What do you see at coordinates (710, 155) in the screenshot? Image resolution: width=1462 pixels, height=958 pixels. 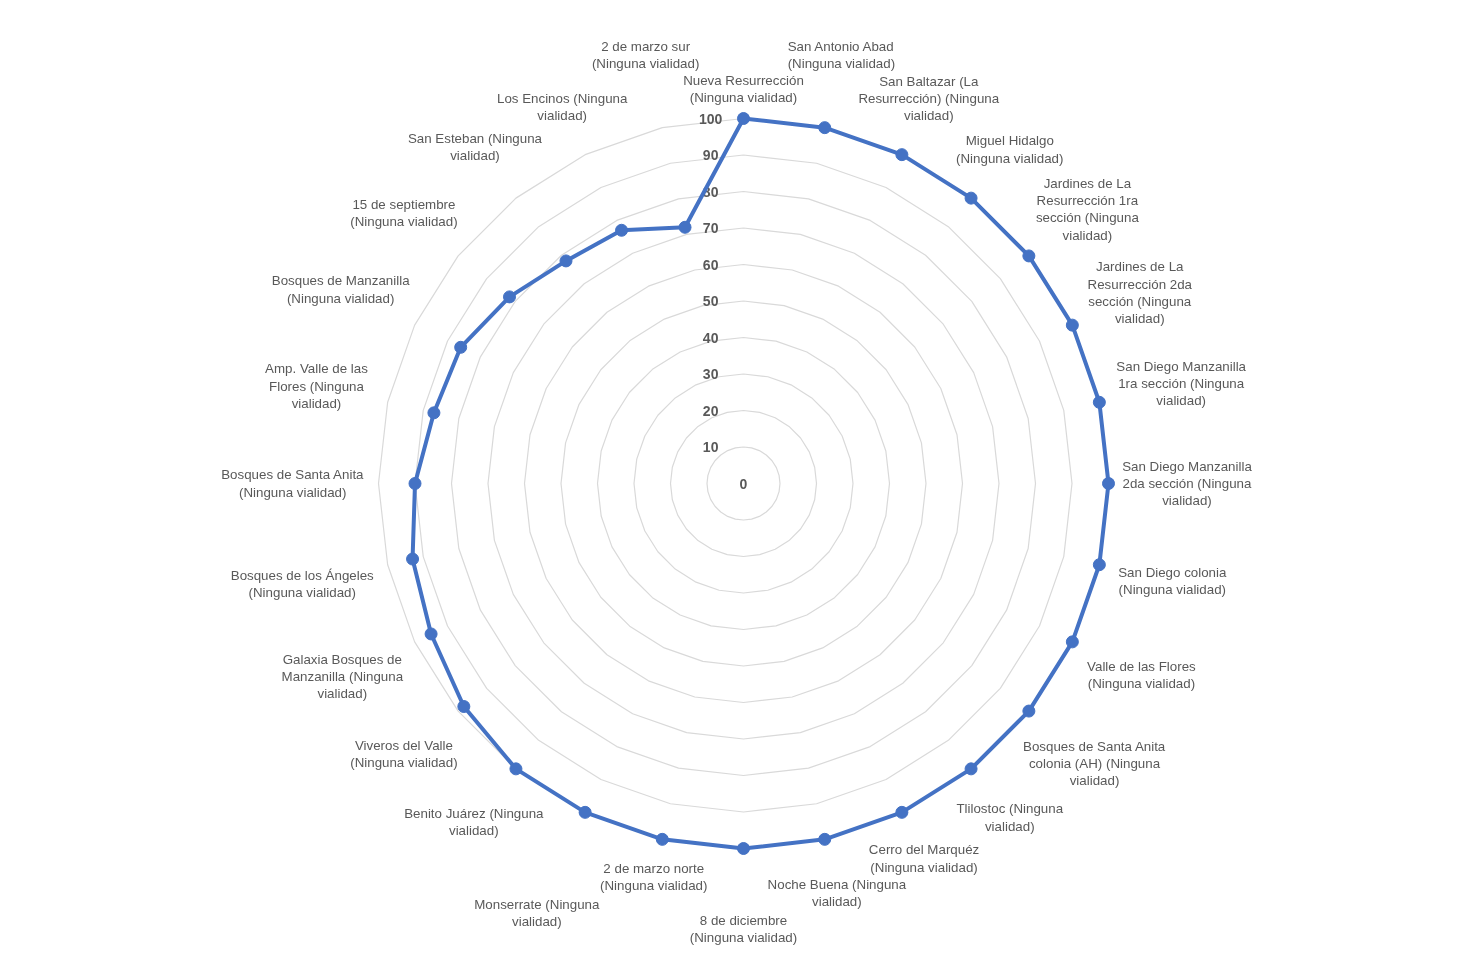 I see `y-tick-label: 90` at bounding box center [710, 155].